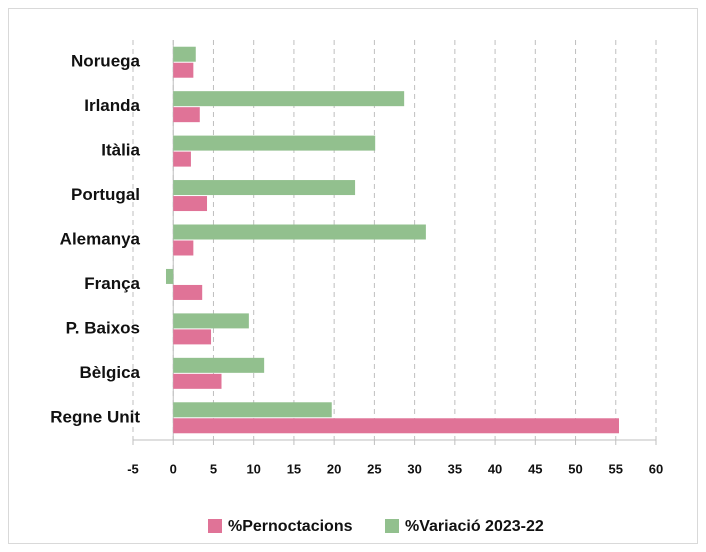 The width and height of the screenshot is (706, 552). Describe the element at coordinates (575, 468) in the screenshot. I see `x-tick-label: 50` at that location.